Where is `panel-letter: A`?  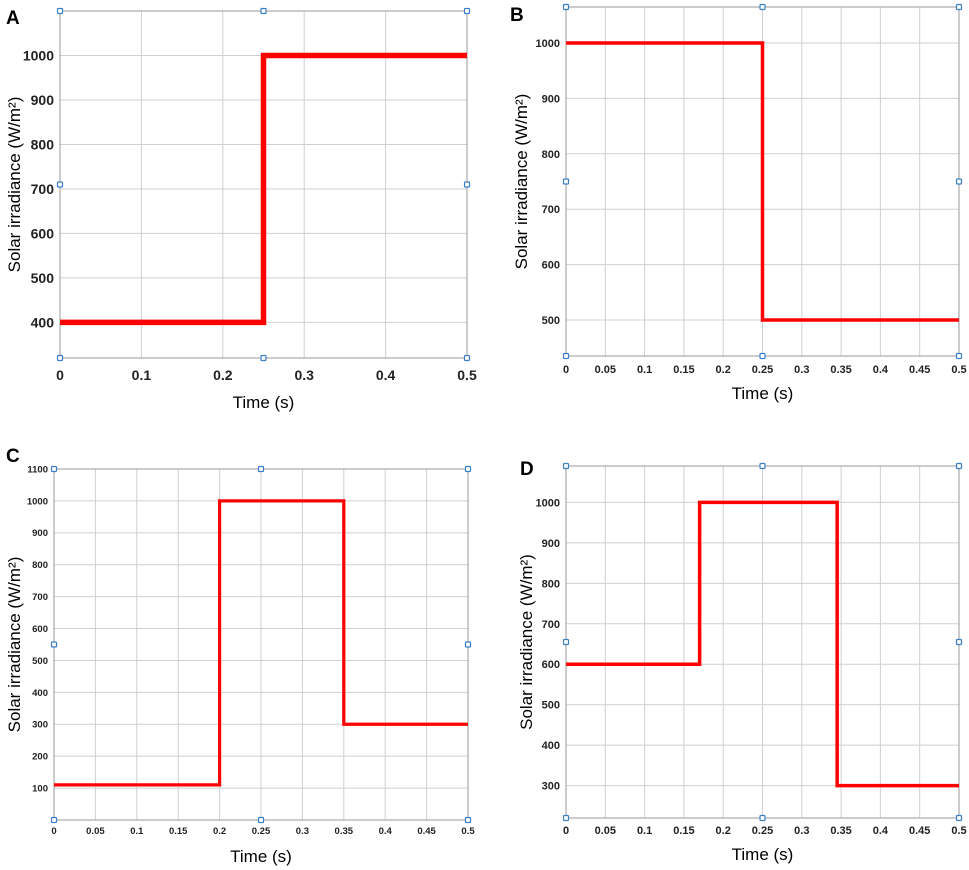 panel-letter: A is located at coordinates (13, 18).